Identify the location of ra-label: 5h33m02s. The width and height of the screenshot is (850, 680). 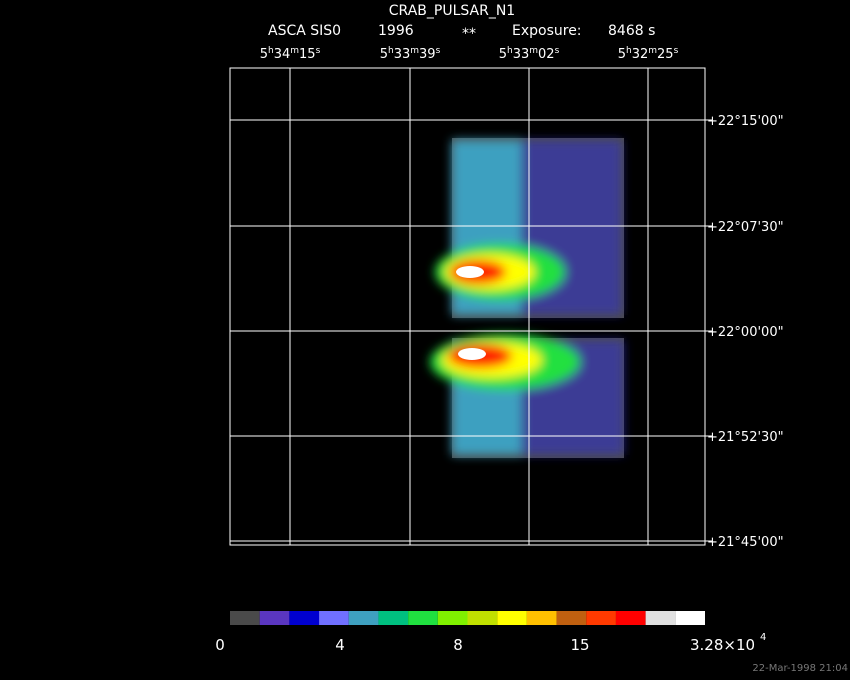
(529, 54).